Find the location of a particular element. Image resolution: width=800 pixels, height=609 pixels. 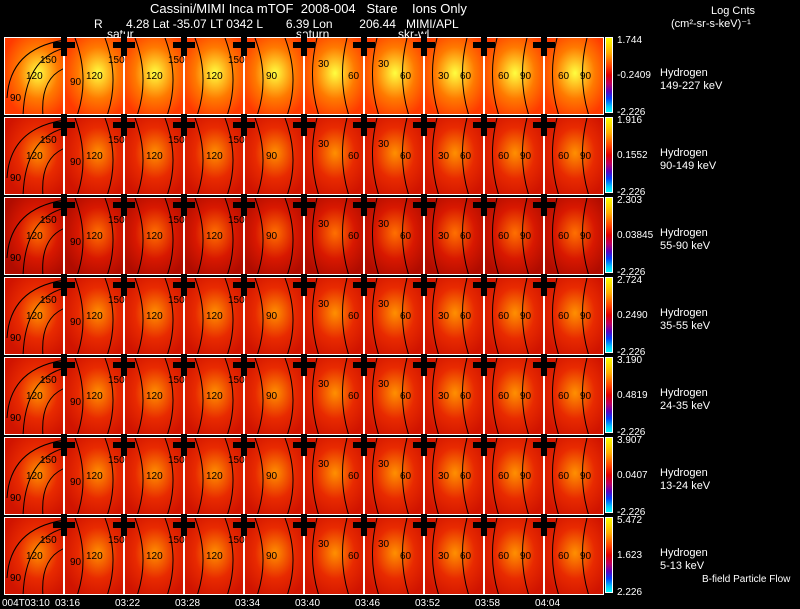

time-label: 04:04 is located at coordinates (548, 603).